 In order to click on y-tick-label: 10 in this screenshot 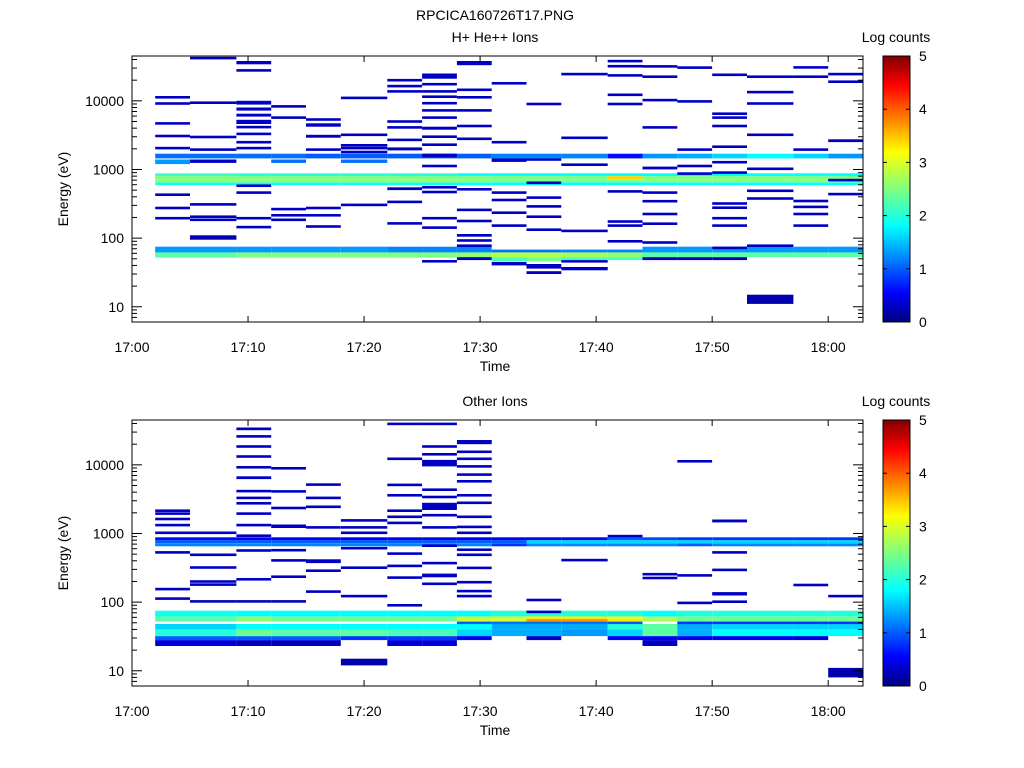, I will do `click(116, 671)`.